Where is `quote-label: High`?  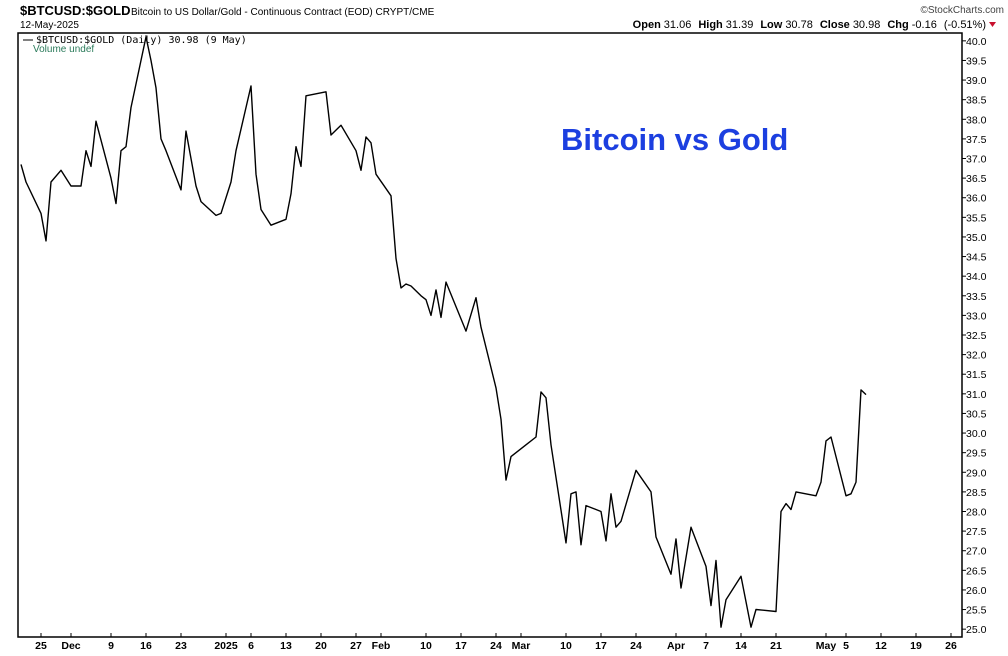
quote-label: High is located at coordinates (710, 25).